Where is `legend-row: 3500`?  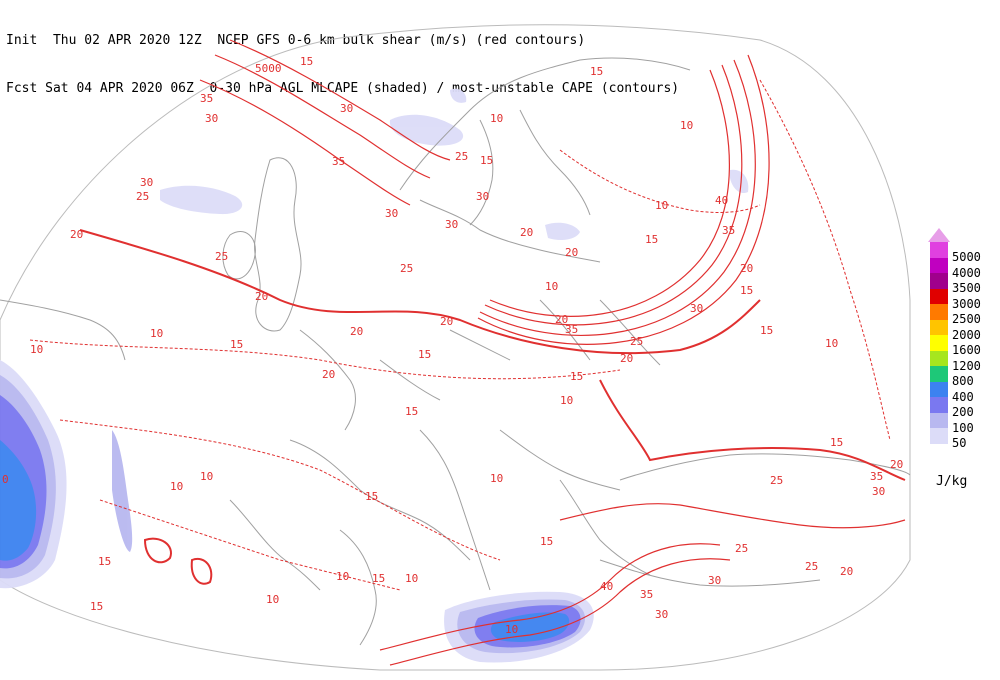
legend-row: 3500 is located at coordinates (963, 284).